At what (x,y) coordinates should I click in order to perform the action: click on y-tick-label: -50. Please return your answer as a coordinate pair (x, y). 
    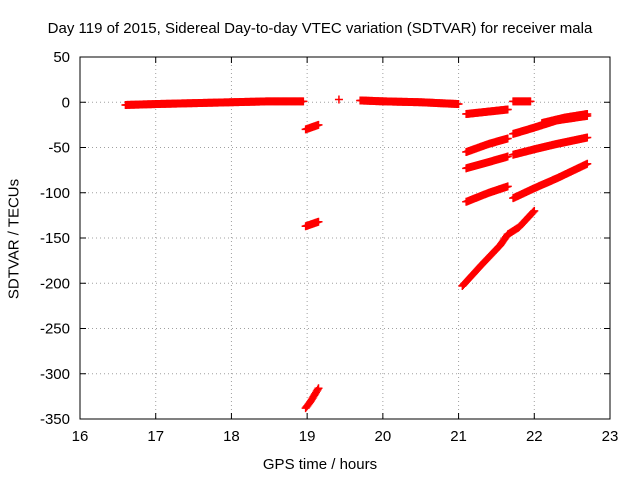
    Looking at the image, I should click on (59, 148).